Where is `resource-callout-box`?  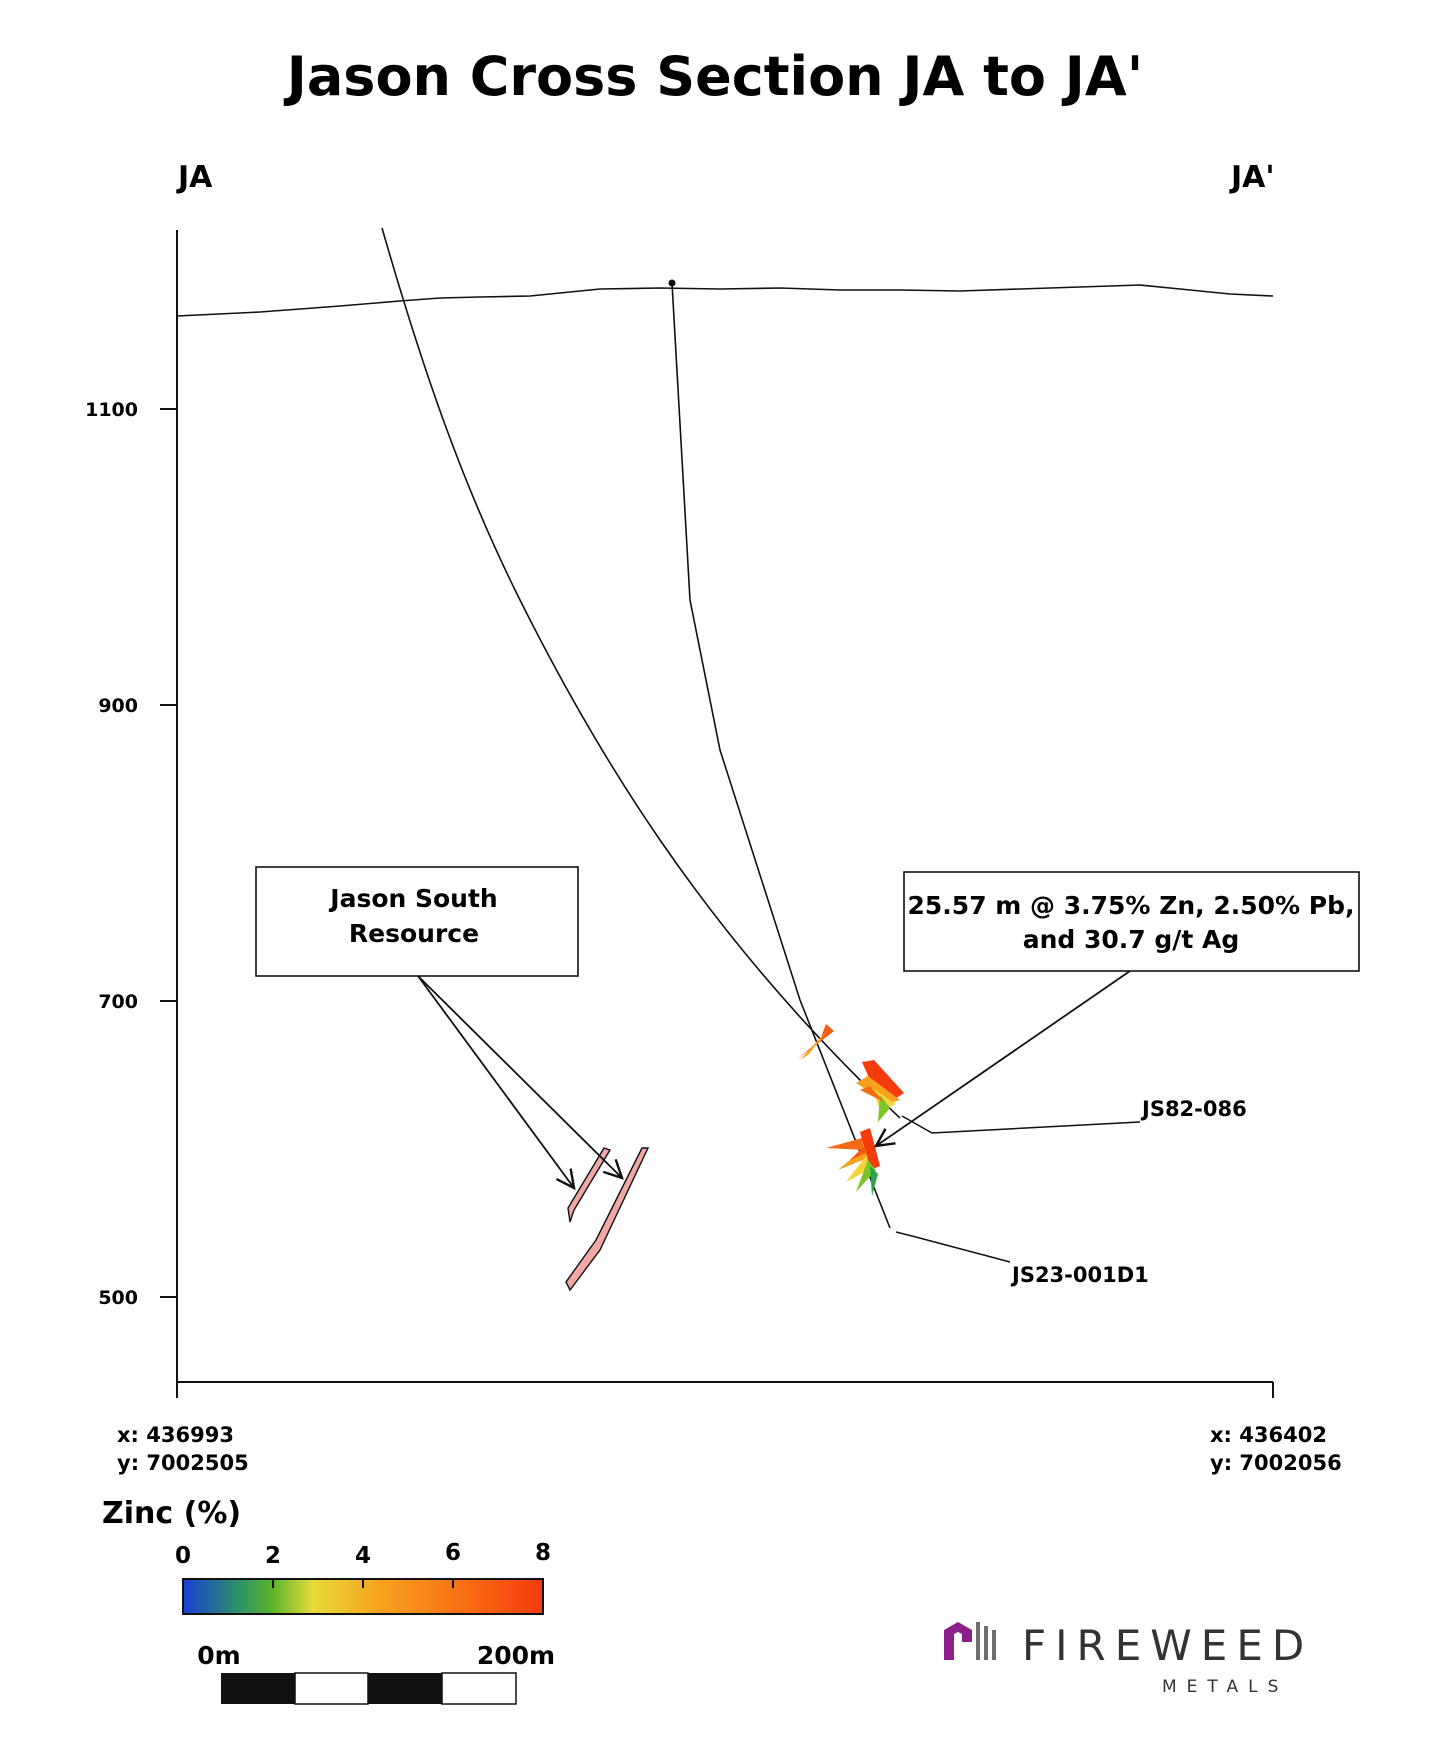 resource-callout-box is located at coordinates (417, 921).